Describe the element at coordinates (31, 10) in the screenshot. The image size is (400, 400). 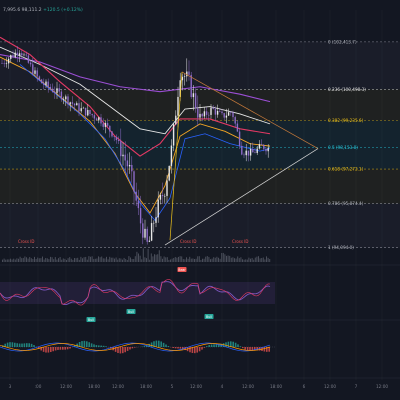
I see `close-partial: 98,111.2` at that location.